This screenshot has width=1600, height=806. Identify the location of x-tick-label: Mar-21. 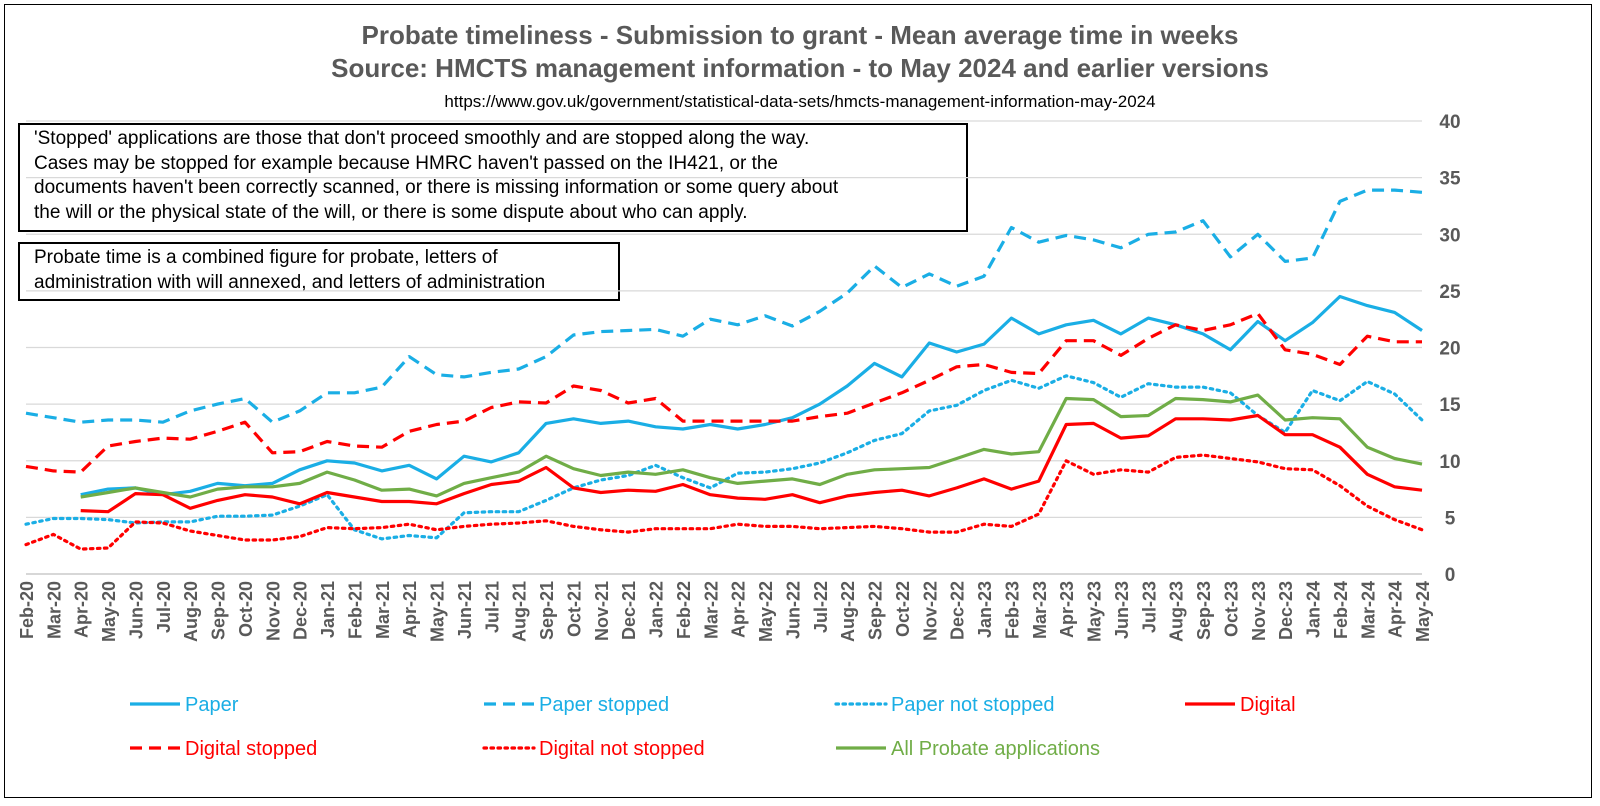
(383, 610).